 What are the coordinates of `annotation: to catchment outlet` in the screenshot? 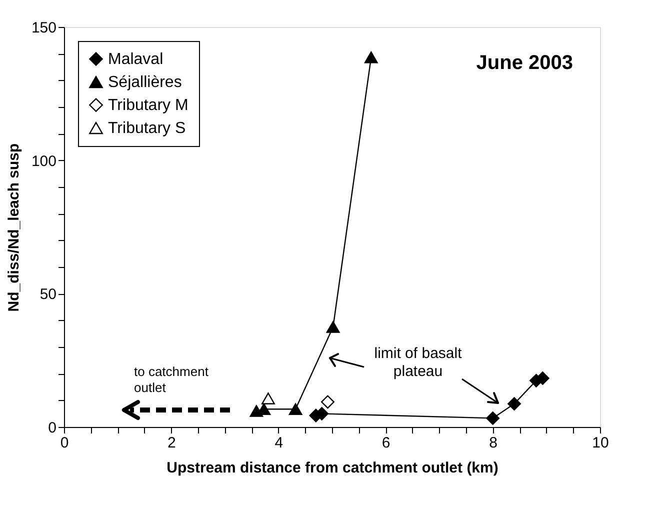 It's located at (171, 379).